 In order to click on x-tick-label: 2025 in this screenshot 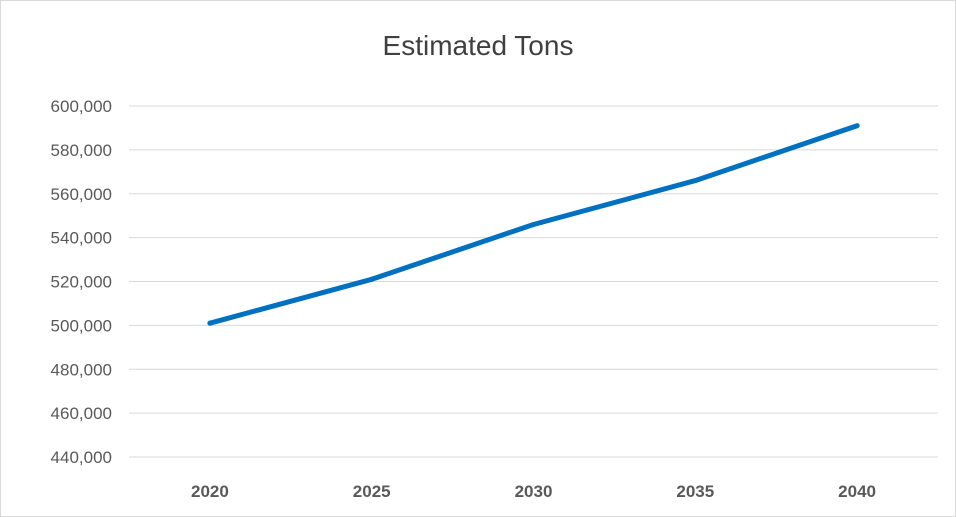, I will do `click(372, 491)`.